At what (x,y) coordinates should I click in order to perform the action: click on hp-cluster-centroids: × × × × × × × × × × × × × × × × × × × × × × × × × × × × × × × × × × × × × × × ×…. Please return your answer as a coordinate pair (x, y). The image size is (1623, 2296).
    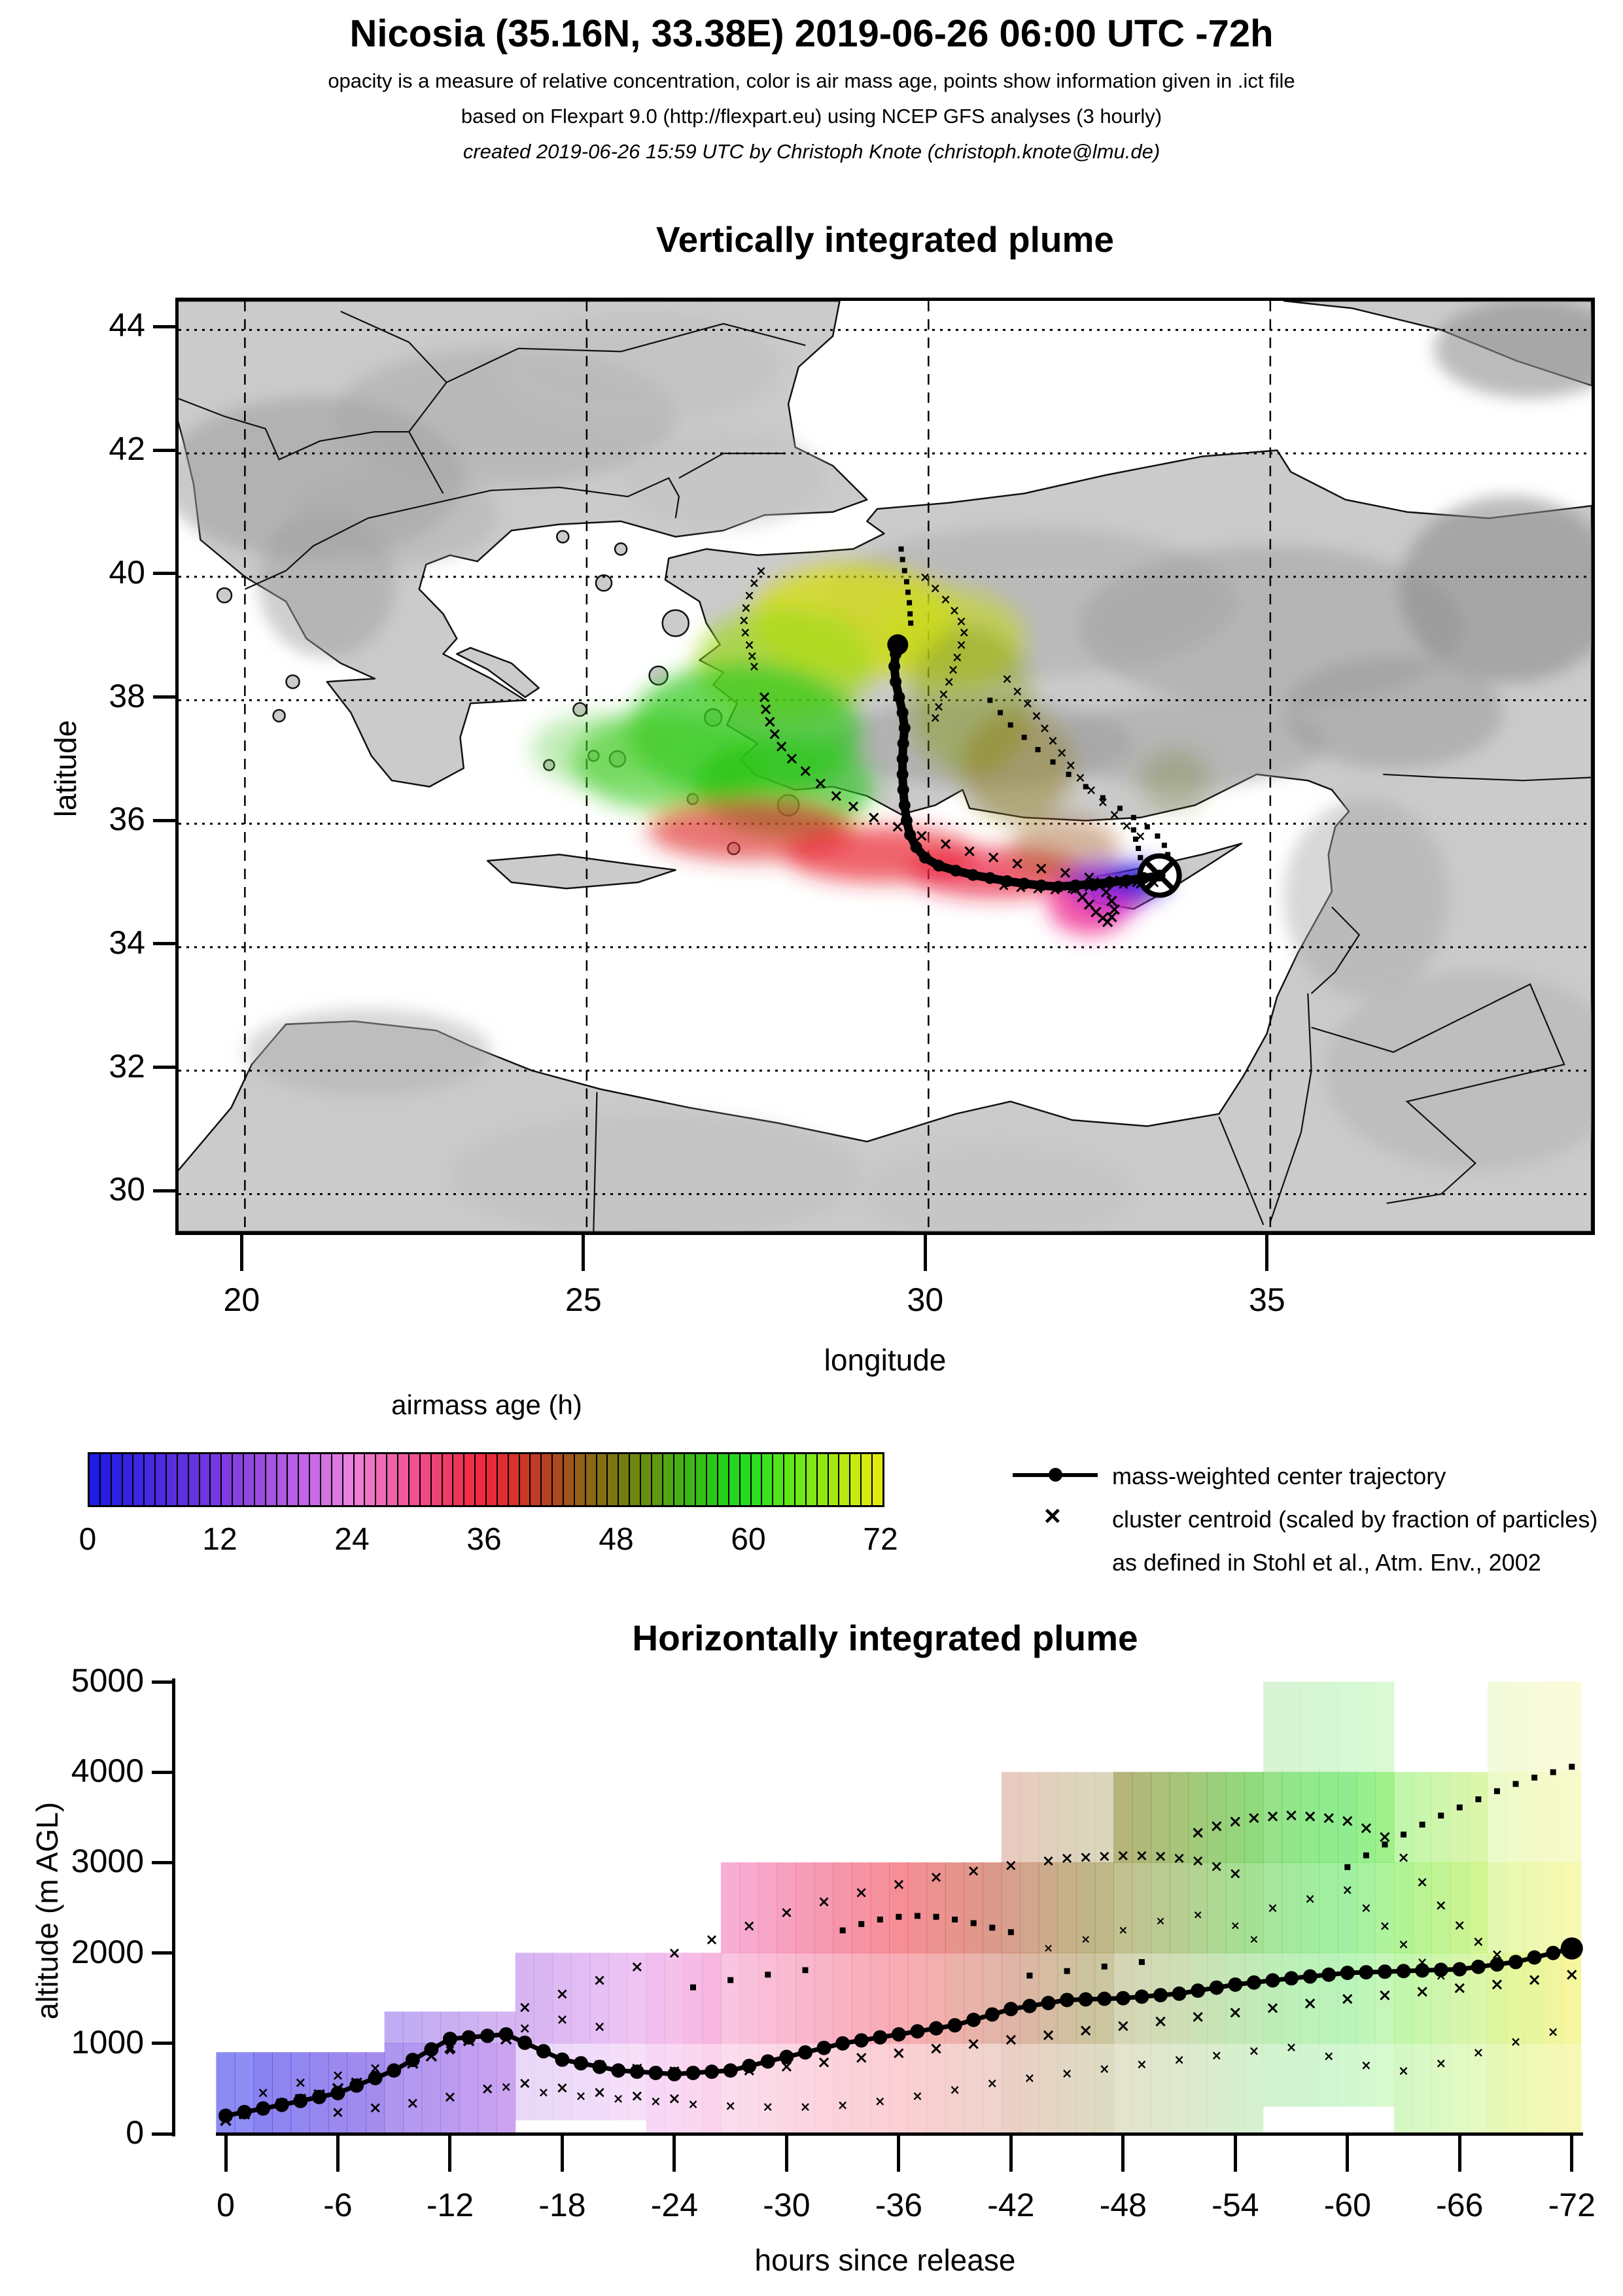
    Looking at the image, I should click on (898, 1948).